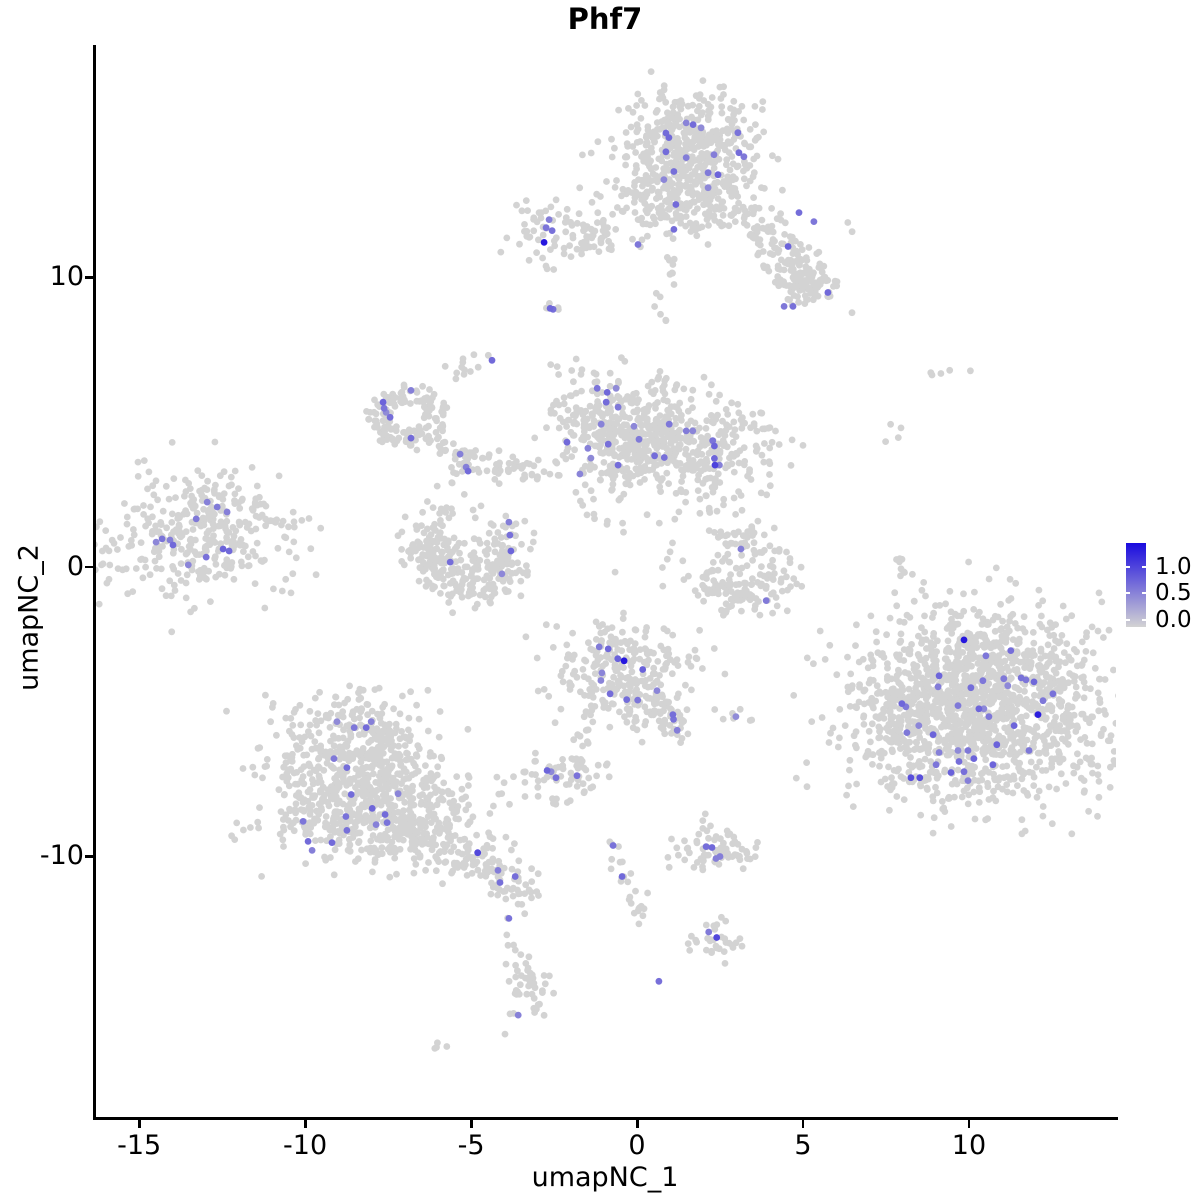 The height and width of the screenshot is (1200, 1200). Describe the element at coordinates (139, 1145) in the screenshot. I see `x-tick-label: -15` at that location.